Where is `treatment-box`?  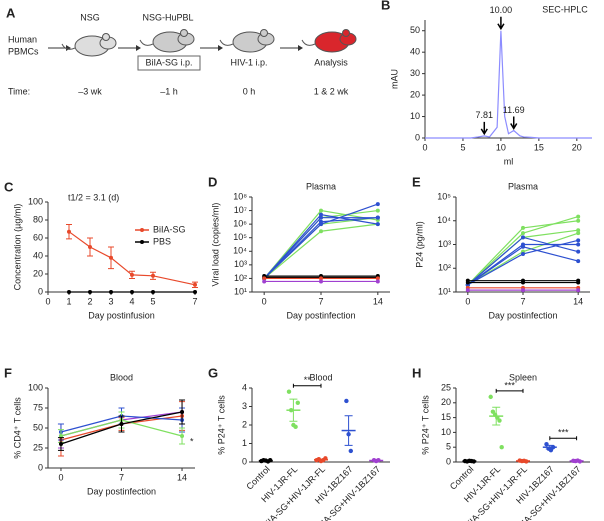
treatment-box is located at coordinates (169, 63).